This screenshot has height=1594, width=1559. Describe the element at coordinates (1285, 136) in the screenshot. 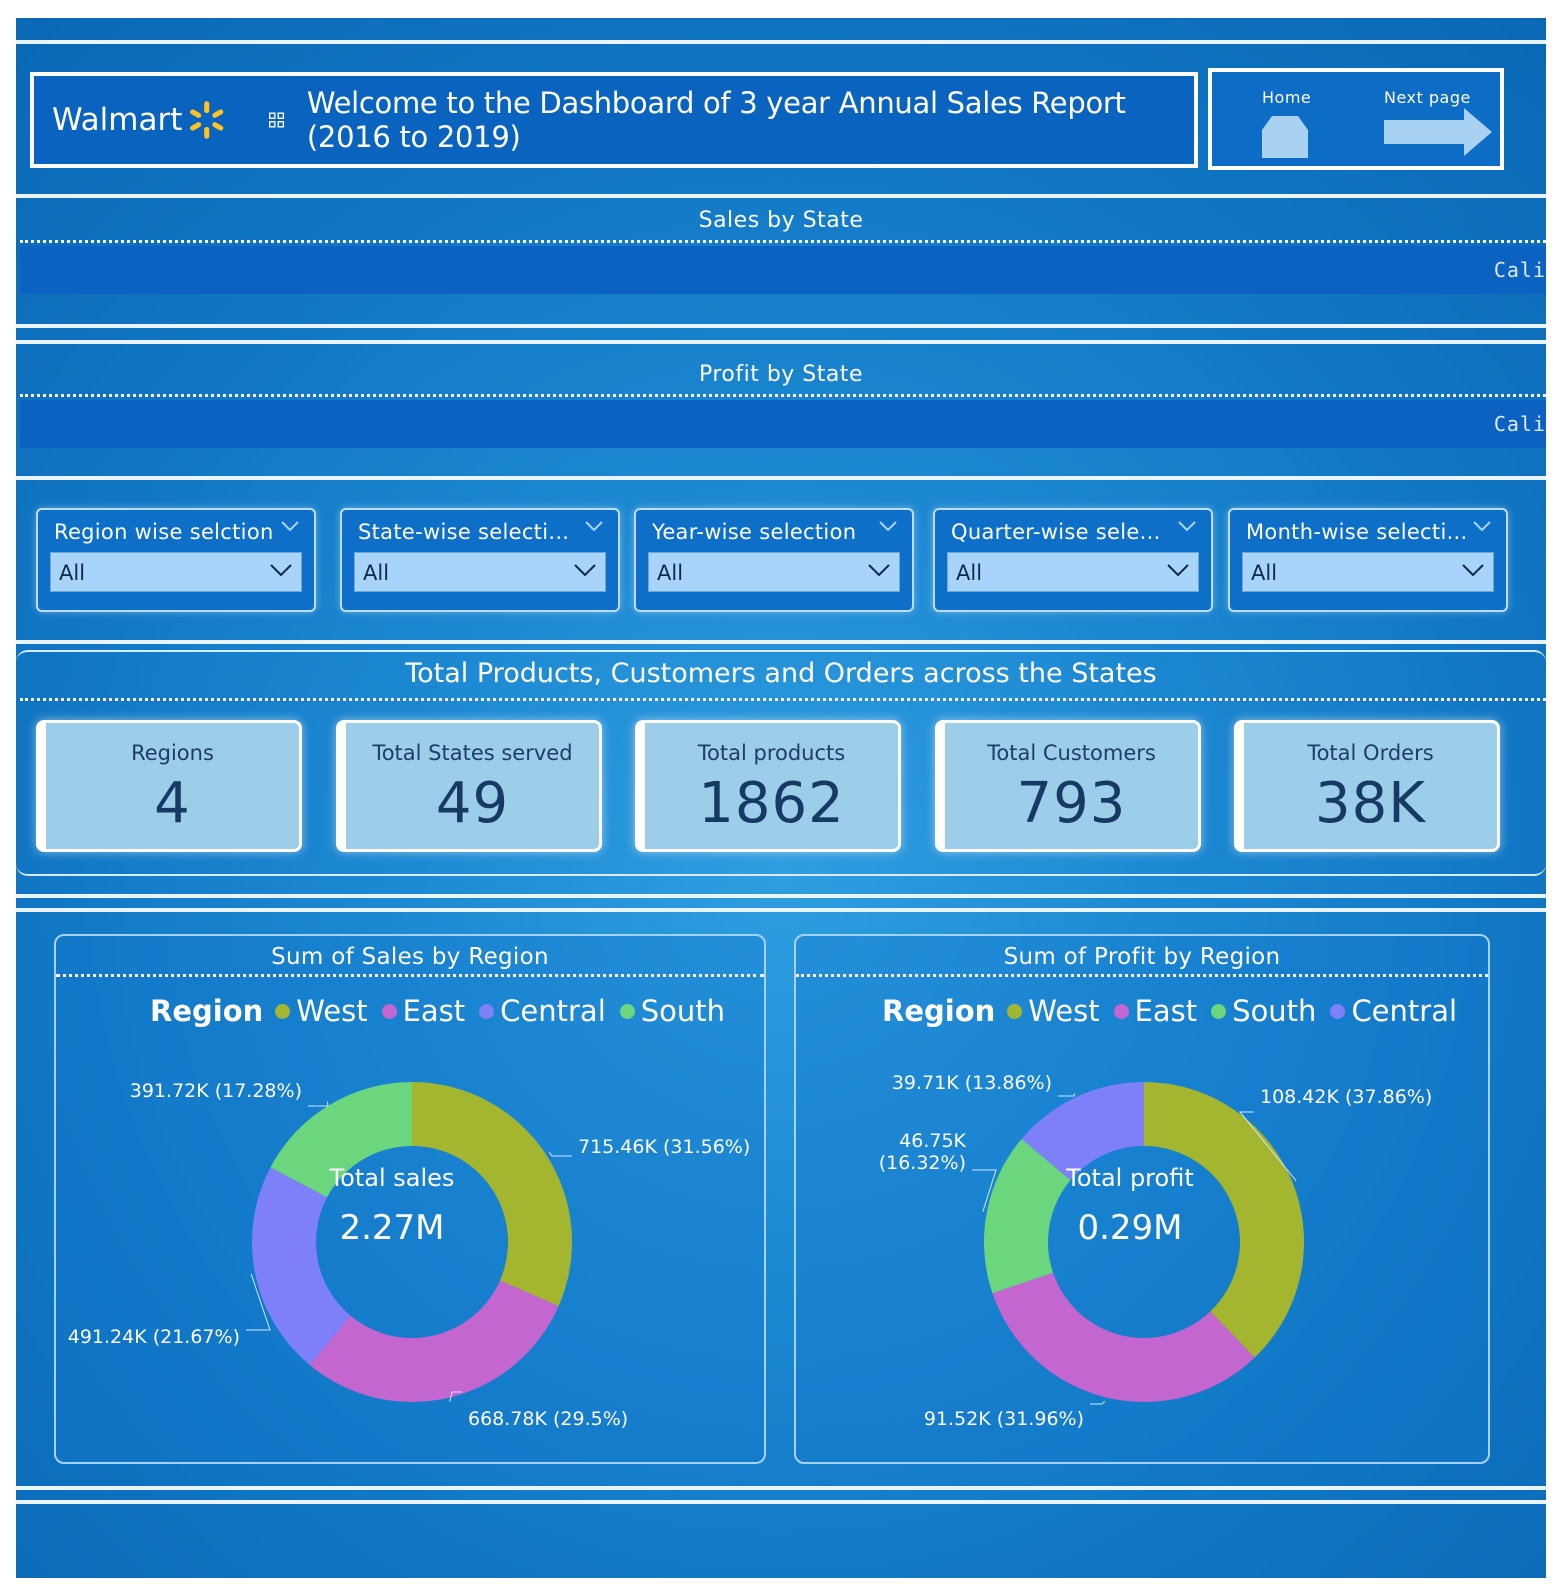

I see `home-icon` at that location.